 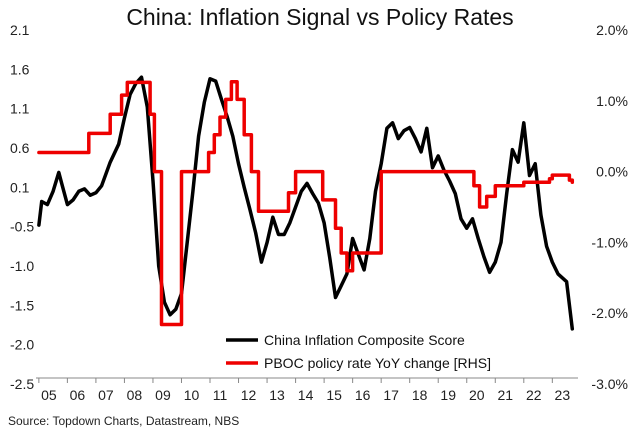 What do you see at coordinates (364, 340) in the screenshot?
I see `legend-label-inflation: China Inflation Composite Score` at bounding box center [364, 340].